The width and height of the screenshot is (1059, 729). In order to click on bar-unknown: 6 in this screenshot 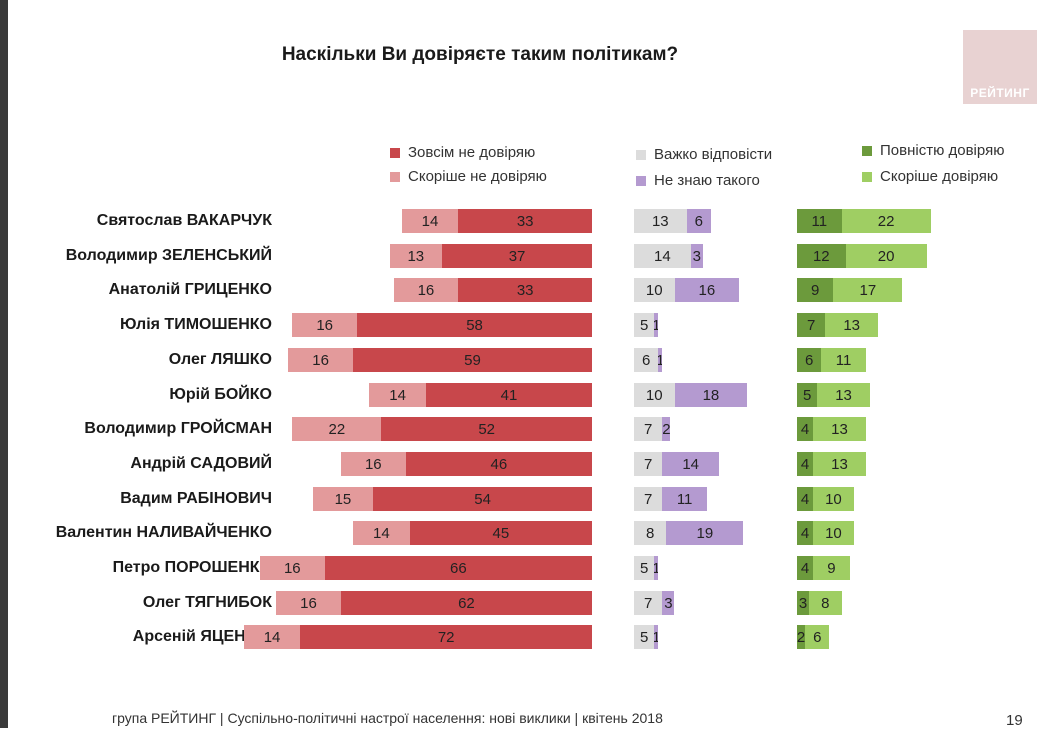, I will do `click(698, 221)`.